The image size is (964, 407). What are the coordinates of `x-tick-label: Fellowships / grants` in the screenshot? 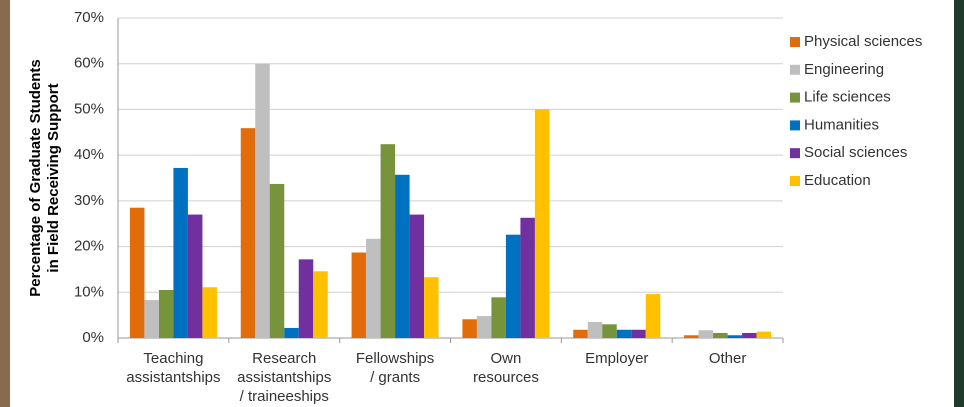 It's located at (395, 368).